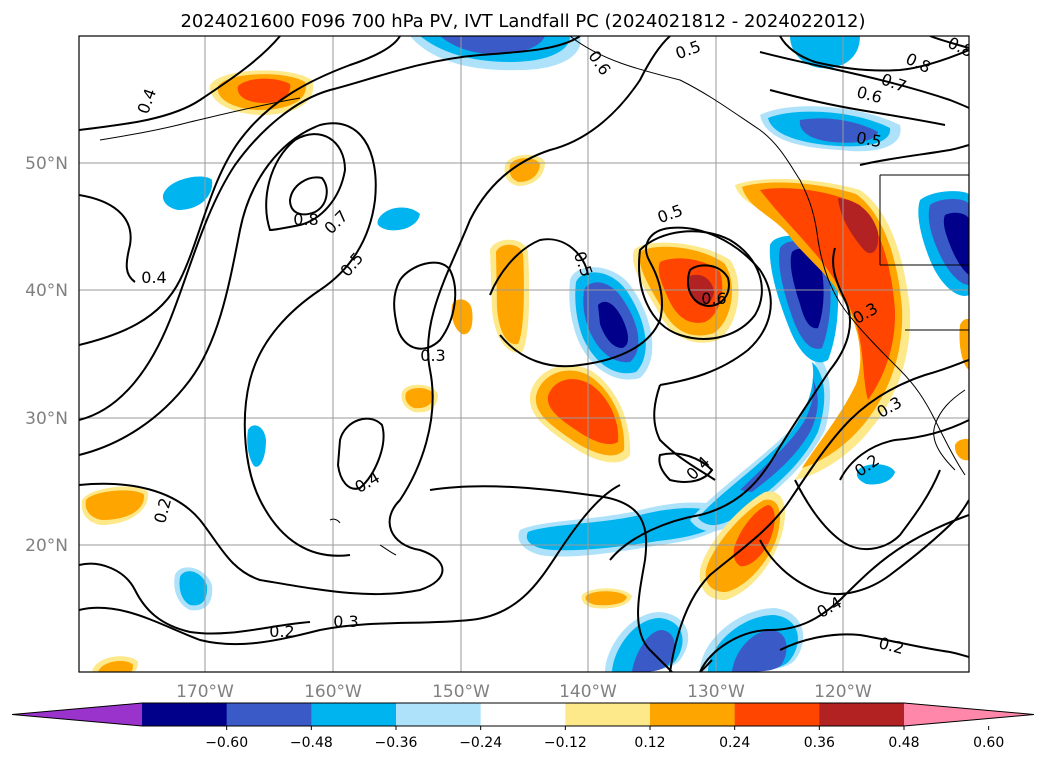 The image size is (1047, 765). I want to click on colorbar-tick-label: −0.36, so click(396, 743).